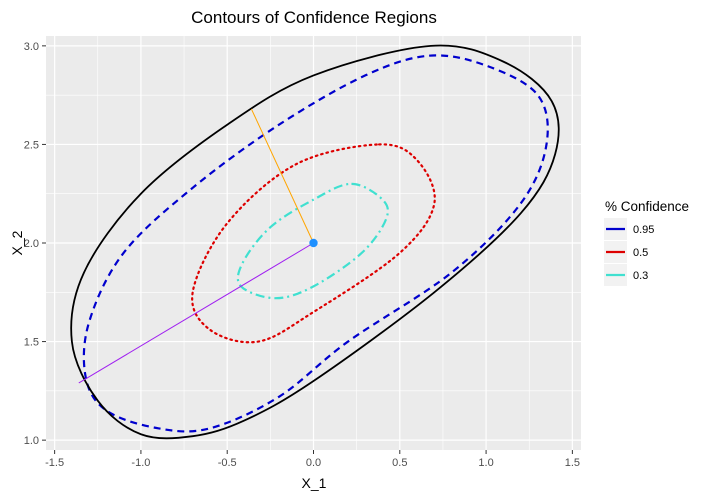  What do you see at coordinates (399, 463) in the screenshot?
I see `x-tick-label: 0.5` at bounding box center [399, 463].